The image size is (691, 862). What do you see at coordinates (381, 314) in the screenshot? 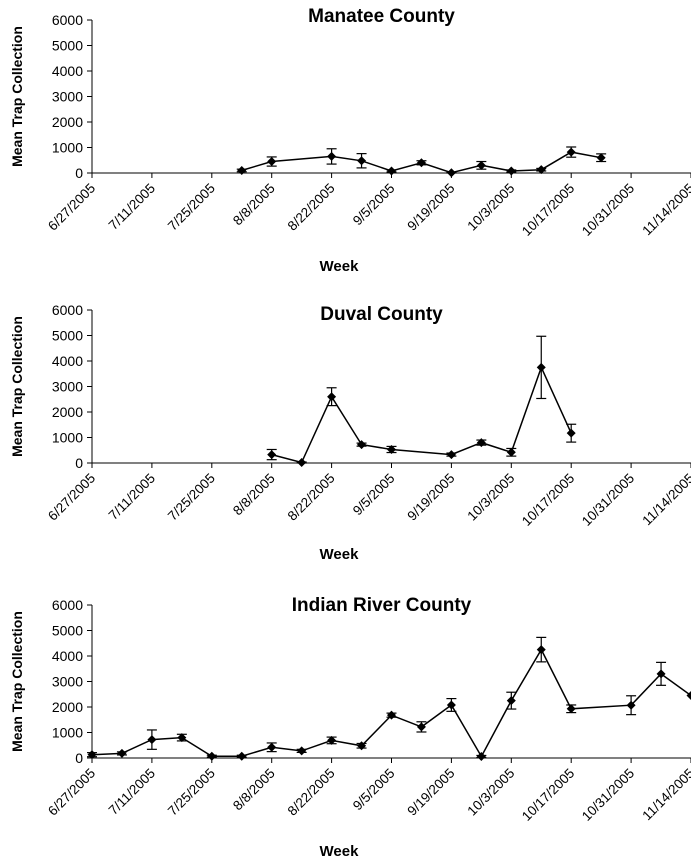
I see `chart-title: Duval County` at bounding box center [381, 314].